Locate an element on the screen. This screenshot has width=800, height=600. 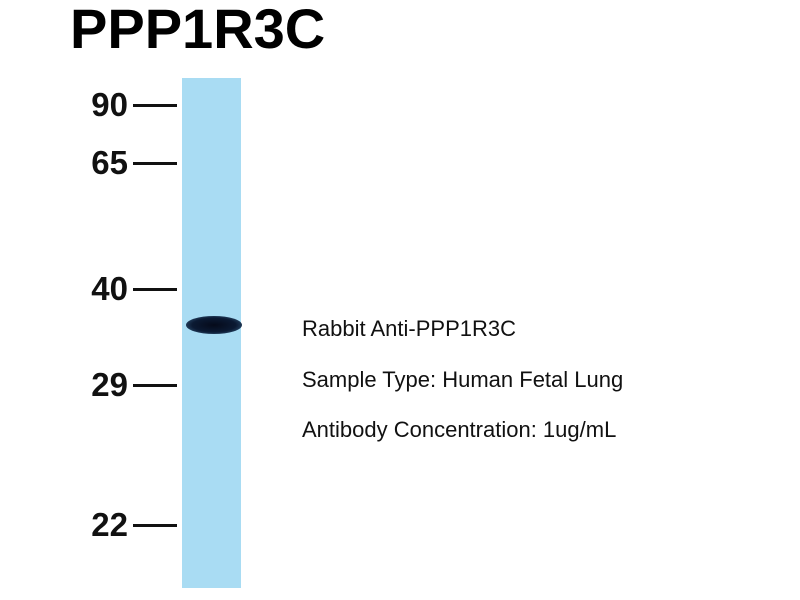
marker-label: 22 is located at coordinates (109, 524).